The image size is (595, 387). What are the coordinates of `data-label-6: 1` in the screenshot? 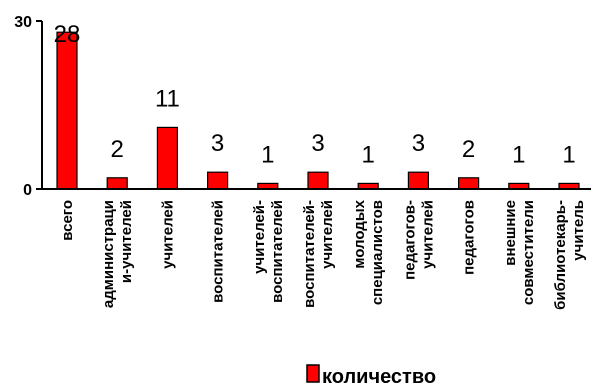 It's located at (368, 154).